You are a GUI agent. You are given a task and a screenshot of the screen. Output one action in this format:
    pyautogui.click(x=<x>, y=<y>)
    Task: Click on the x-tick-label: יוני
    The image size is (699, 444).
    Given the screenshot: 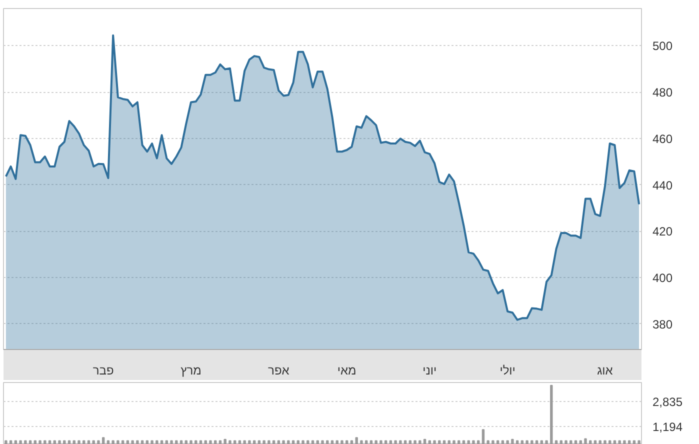 What is the action you would take?
    pyautogui.click(x=429, y=371)
    